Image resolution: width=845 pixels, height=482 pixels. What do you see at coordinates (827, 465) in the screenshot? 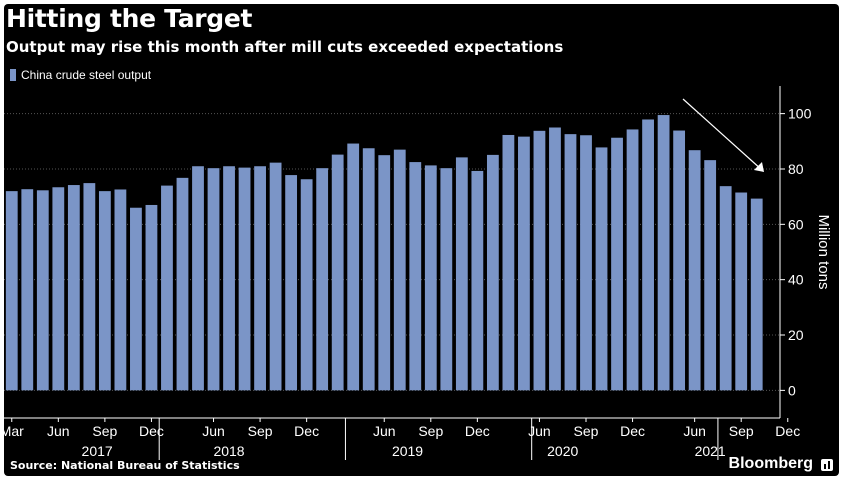
I see `bloomberg-chart-icon` at bounding box center [827, 465].